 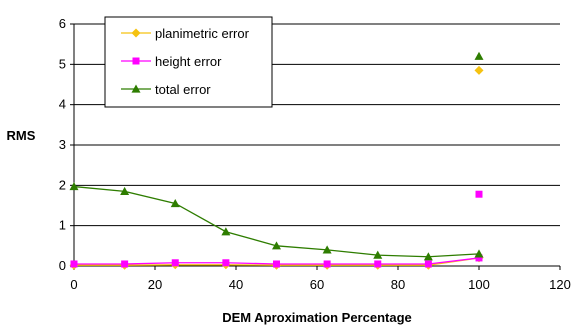 I want to click on x-tick-label-0: 0, so click(x=73, y=284).